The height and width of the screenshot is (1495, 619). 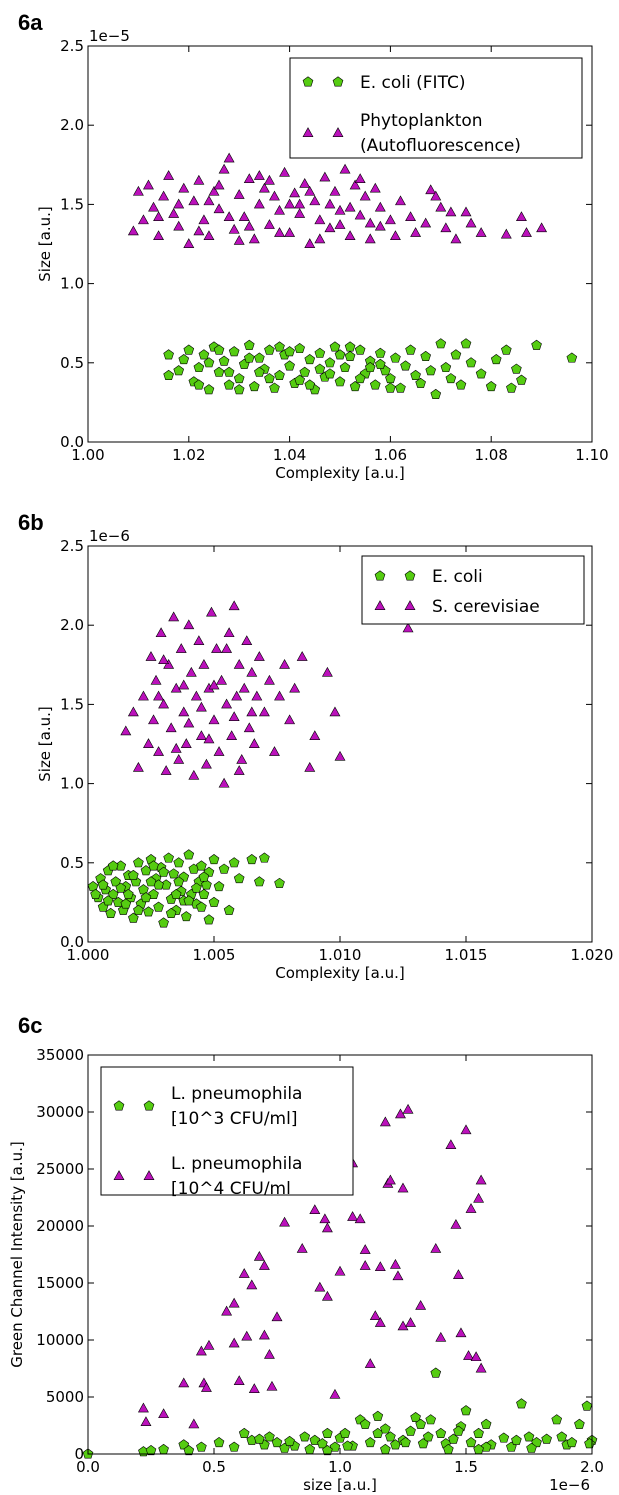 What do you see at coordinates (17, 1254) in the screenshot?
I see `6c-y-axis-label: Green Channel Intensity [a.u.]` at bounding box center [17, 1254].